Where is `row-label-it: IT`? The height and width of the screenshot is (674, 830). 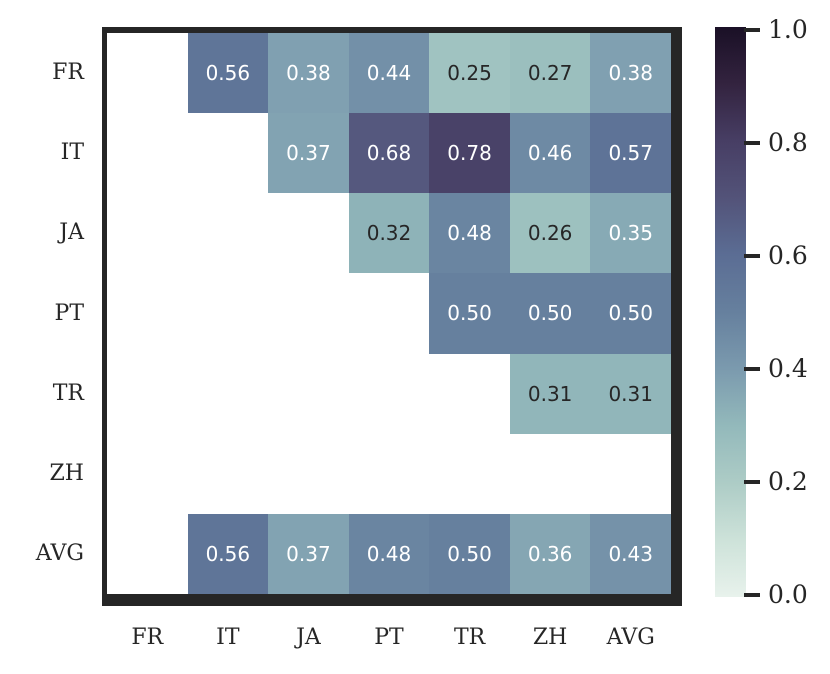 row-label-it: IT is located at coordinates (72, 153).